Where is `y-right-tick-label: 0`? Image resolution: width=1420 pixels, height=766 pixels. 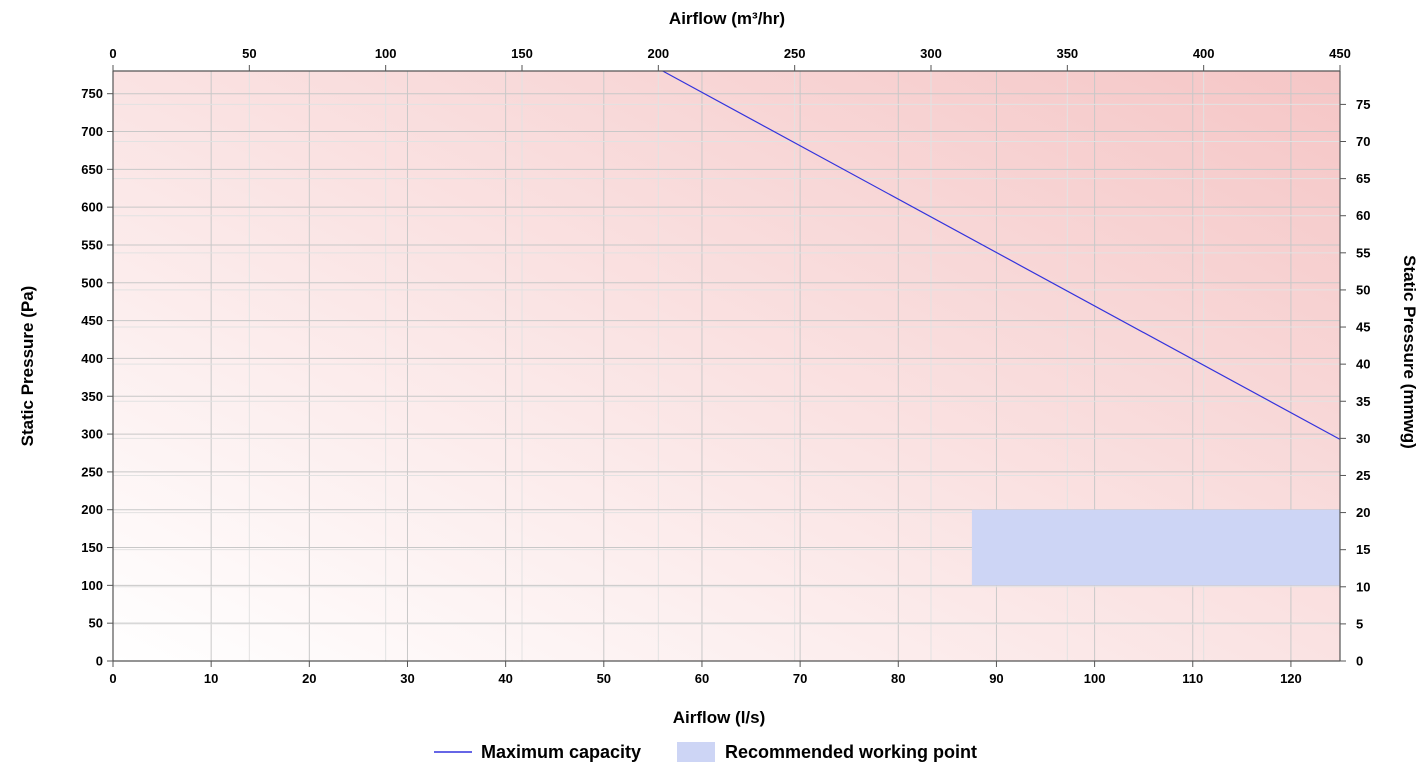 y-right-tick-label: 0 is located at coordinates (1359, 661).